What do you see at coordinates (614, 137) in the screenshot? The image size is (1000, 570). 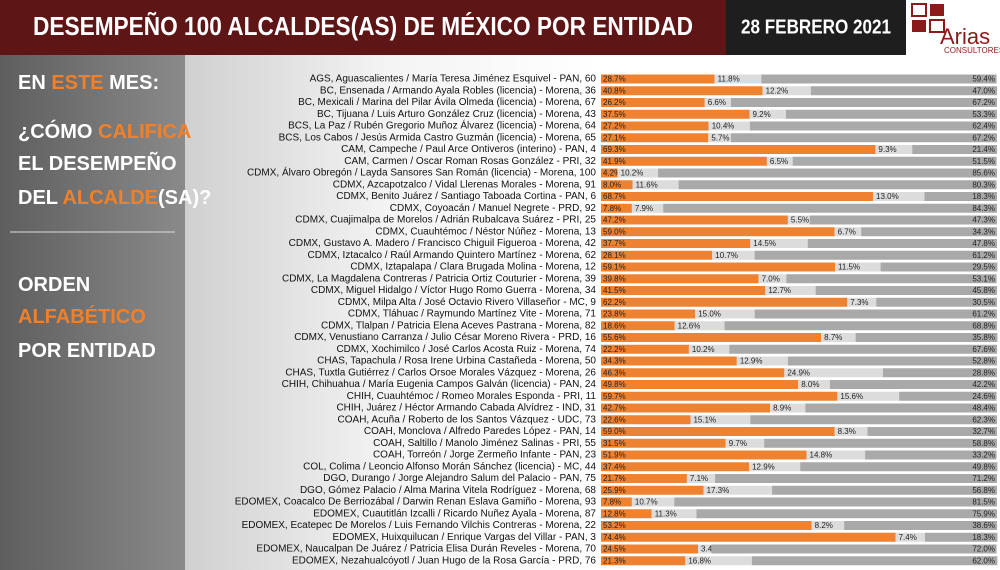 I see `value-label: 27.1%` at bounding box center [614, 137].